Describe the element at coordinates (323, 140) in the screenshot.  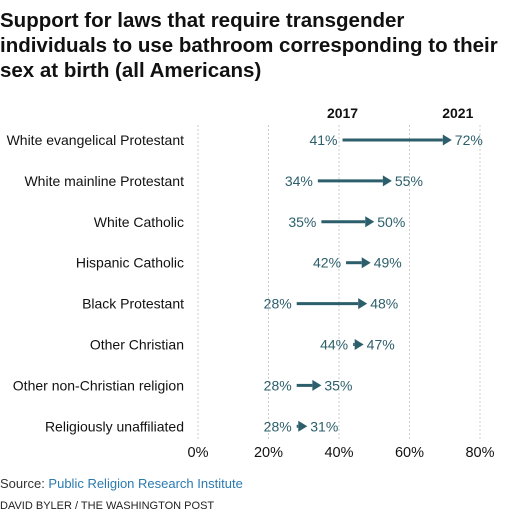
I see `start-value-label: 41%` at that location.